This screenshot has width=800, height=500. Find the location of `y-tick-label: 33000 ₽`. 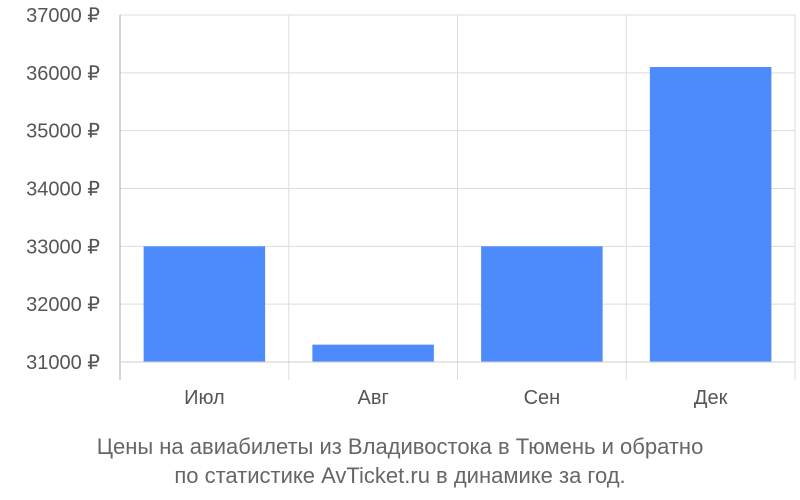

y-tick-label: 33000 ₽ is located at coordinates (63, 247).